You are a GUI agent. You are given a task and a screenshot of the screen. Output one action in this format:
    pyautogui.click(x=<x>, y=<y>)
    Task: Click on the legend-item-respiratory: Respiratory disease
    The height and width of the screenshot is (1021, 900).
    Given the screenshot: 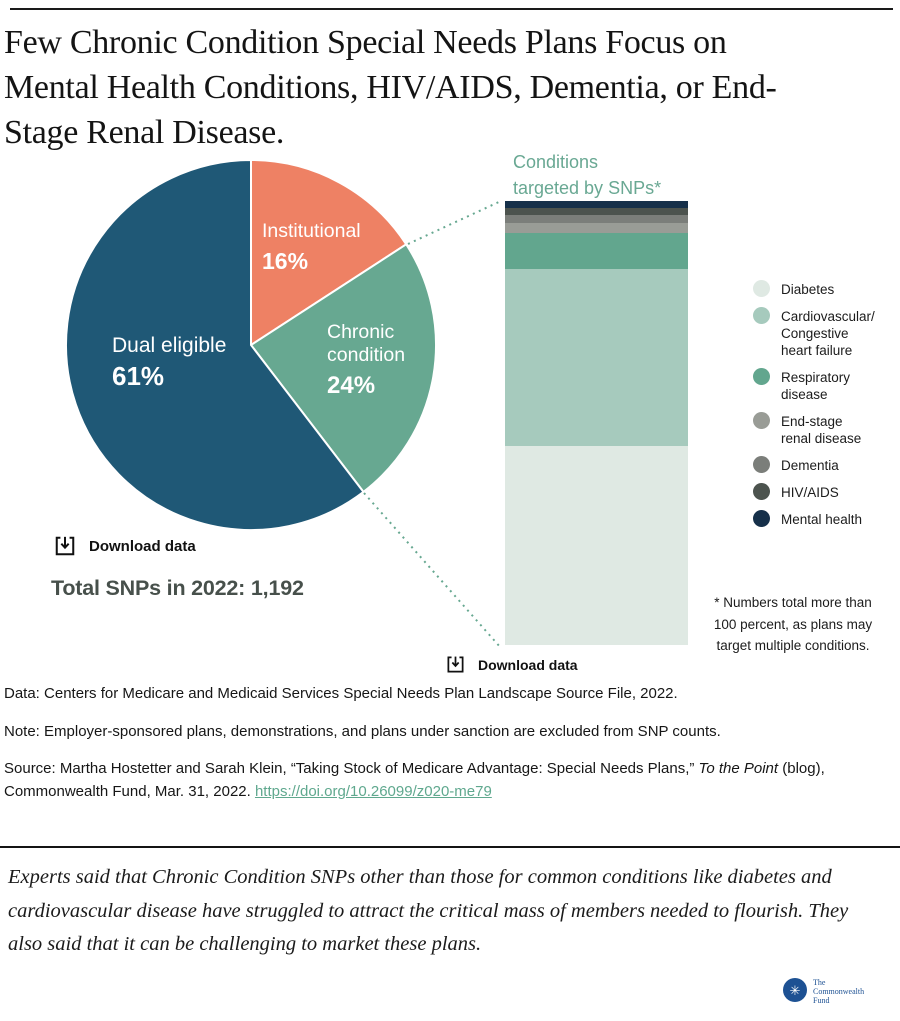 What is the action you would take?
    pyautogui.click(x=825, y=385)
    